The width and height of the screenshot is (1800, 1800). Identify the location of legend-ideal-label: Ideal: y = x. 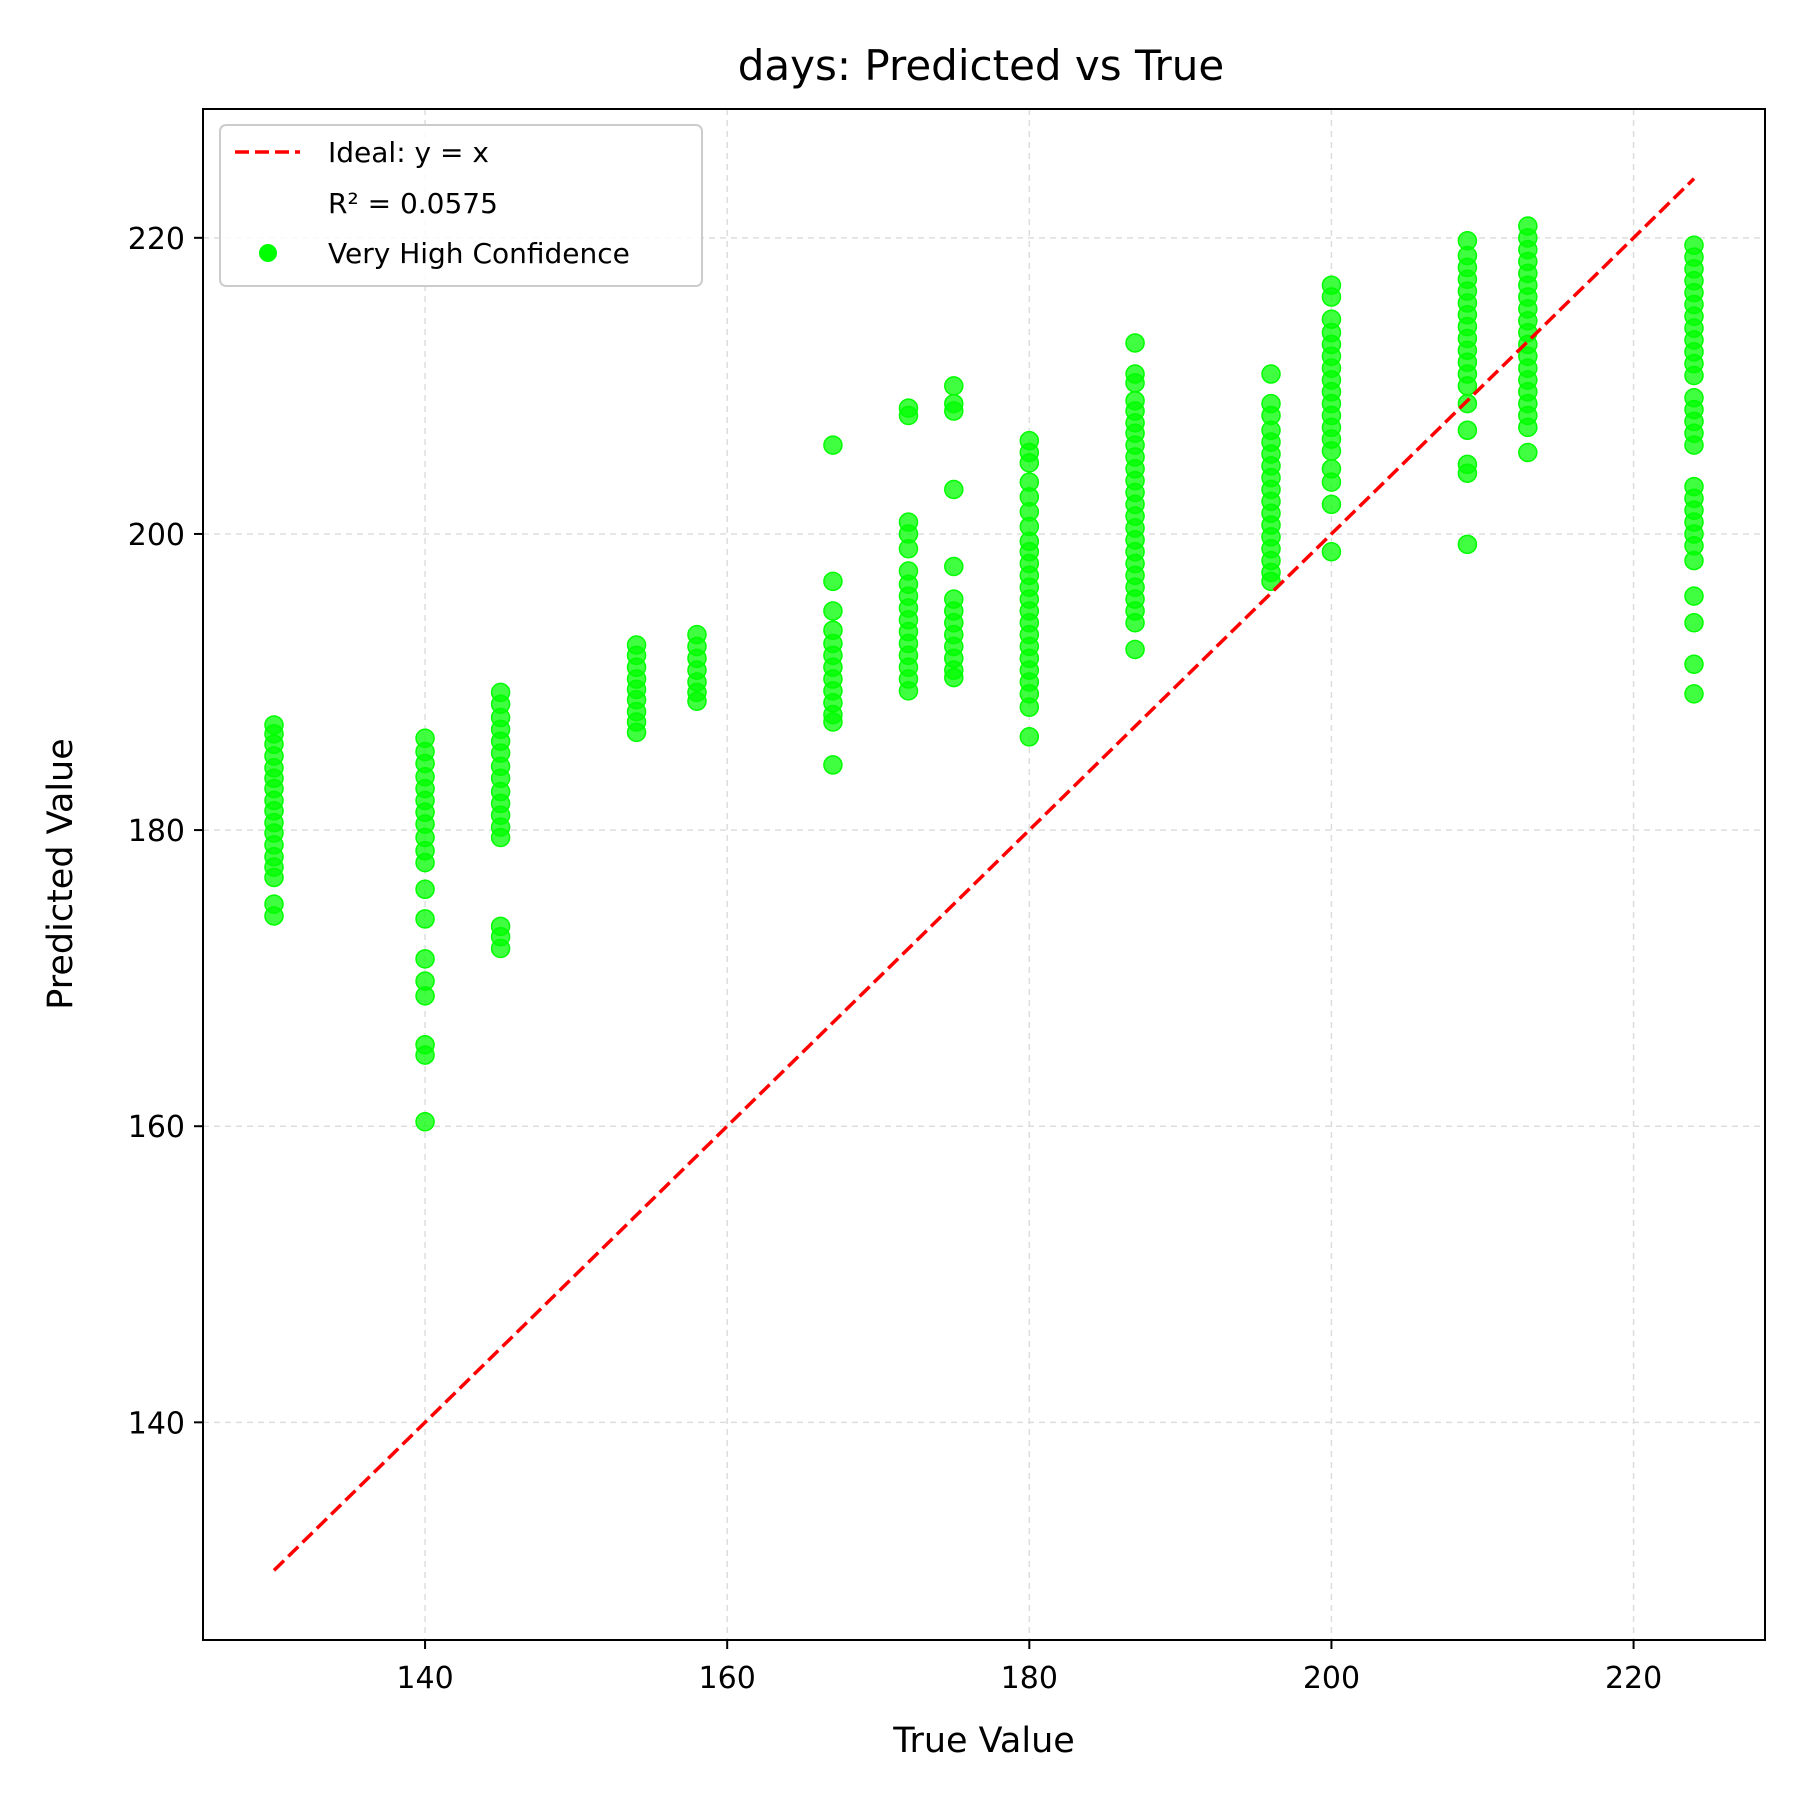
(408, 152).